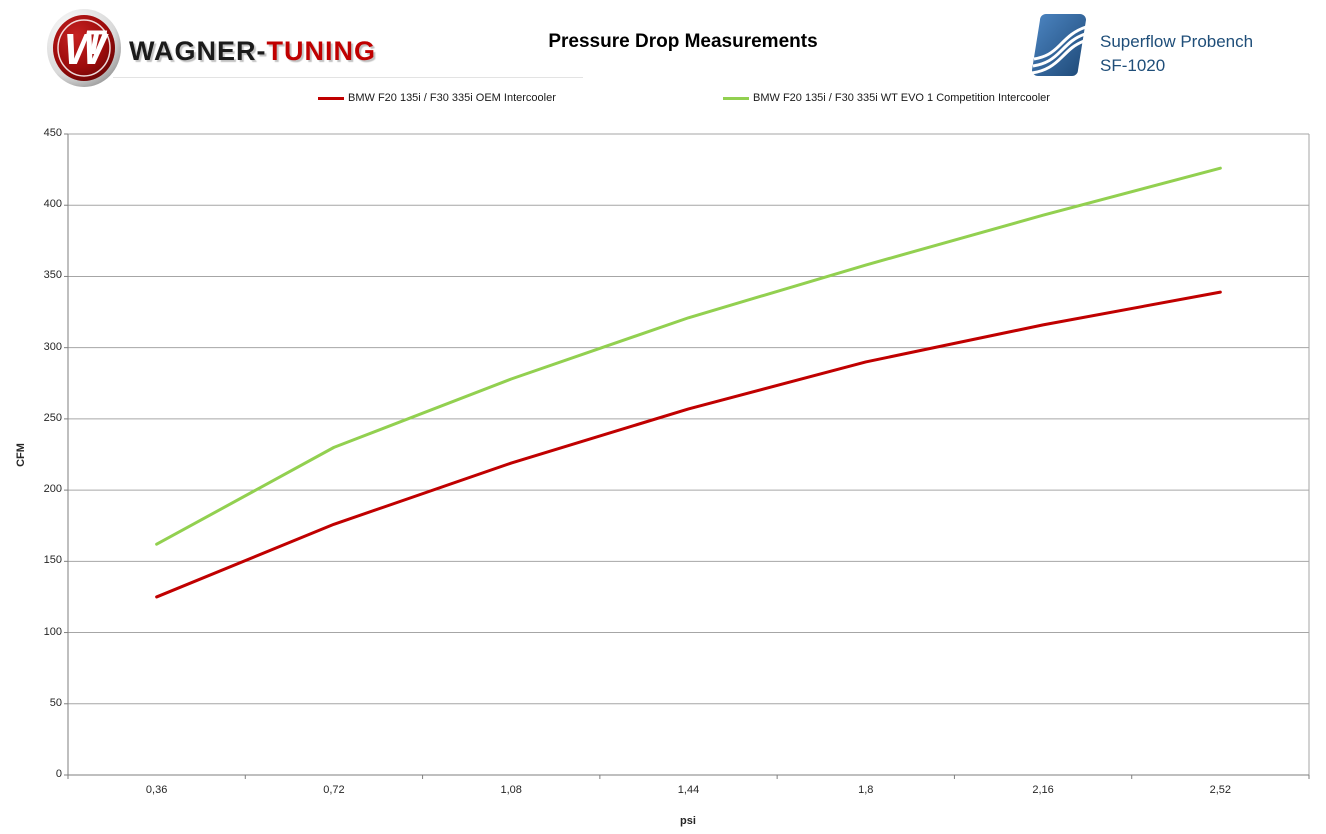 The height and width of the screenshot is (834, 1326). What do you see at coordinates (52, 560) in the screenshot?
I see `y-tick-label-150: 150` at bounding box center [52, 560].